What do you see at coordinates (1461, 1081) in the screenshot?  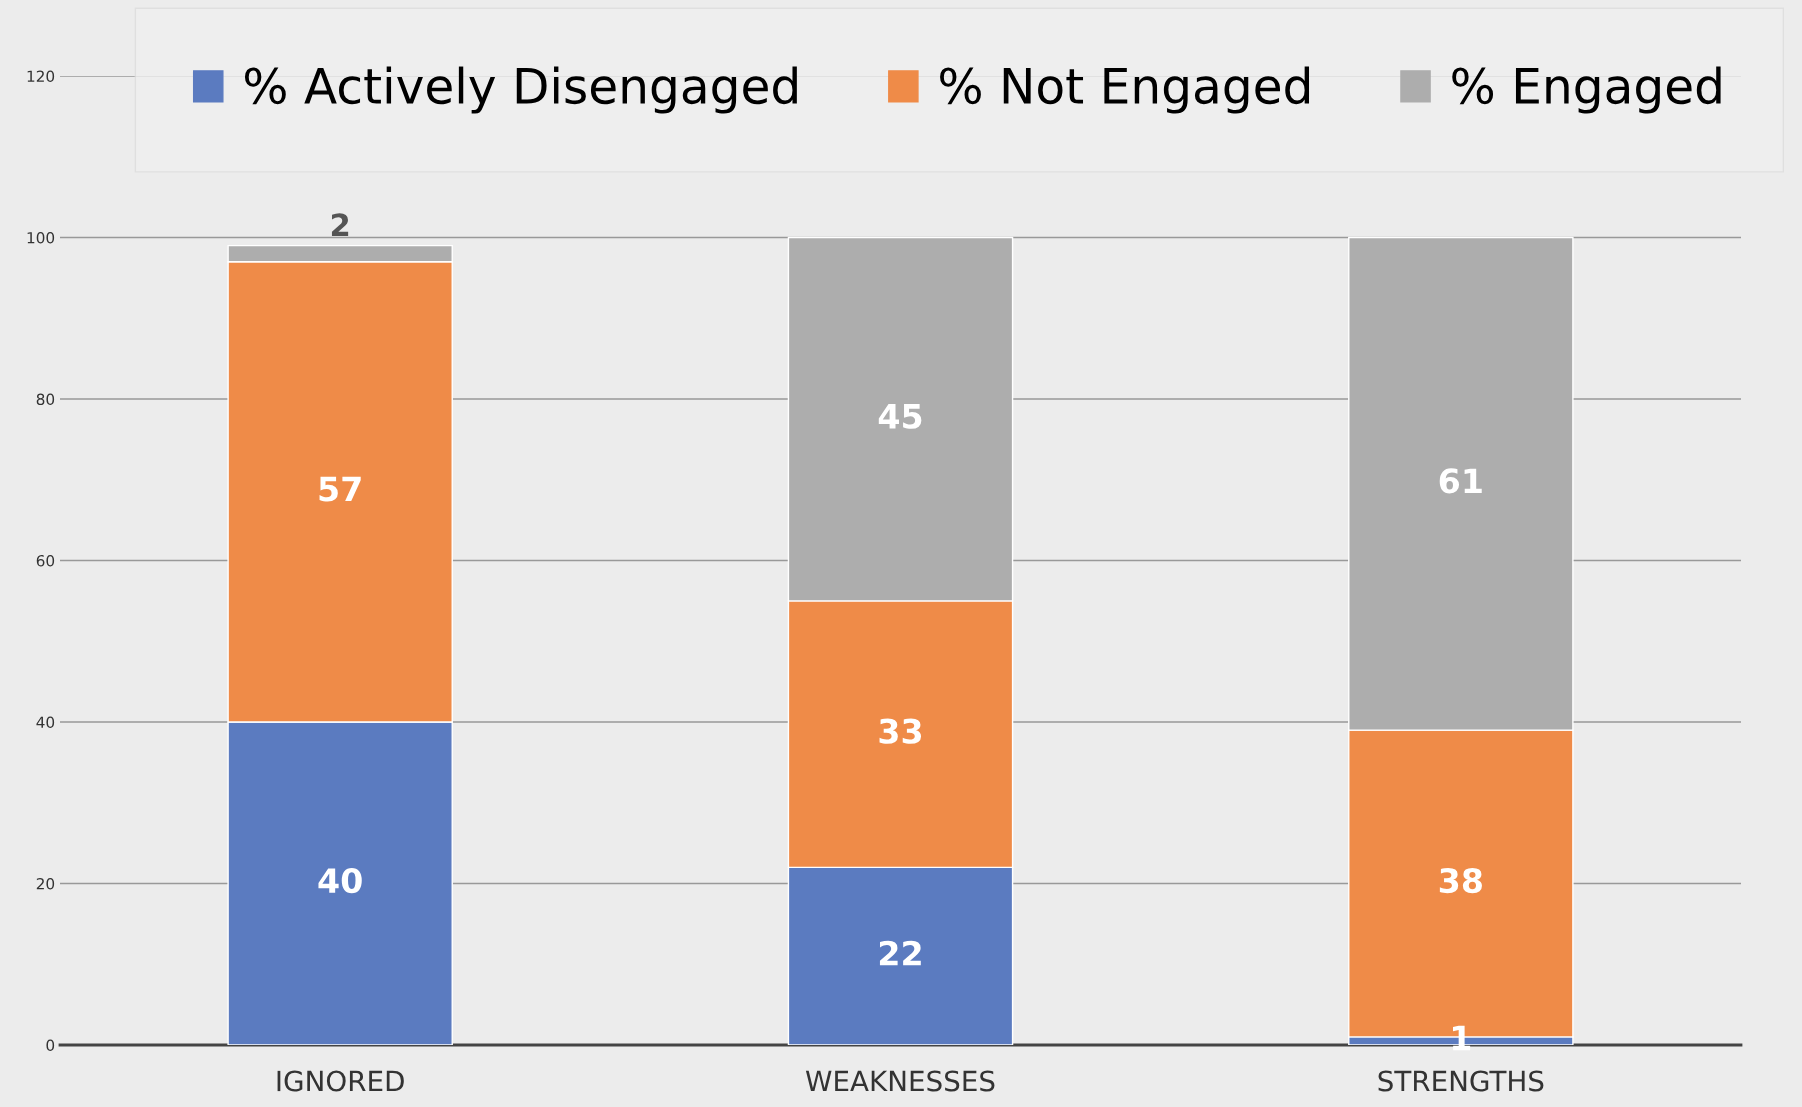 I see `x-tick-label: STRENGTHS` at bounding box center [1461, 1081].